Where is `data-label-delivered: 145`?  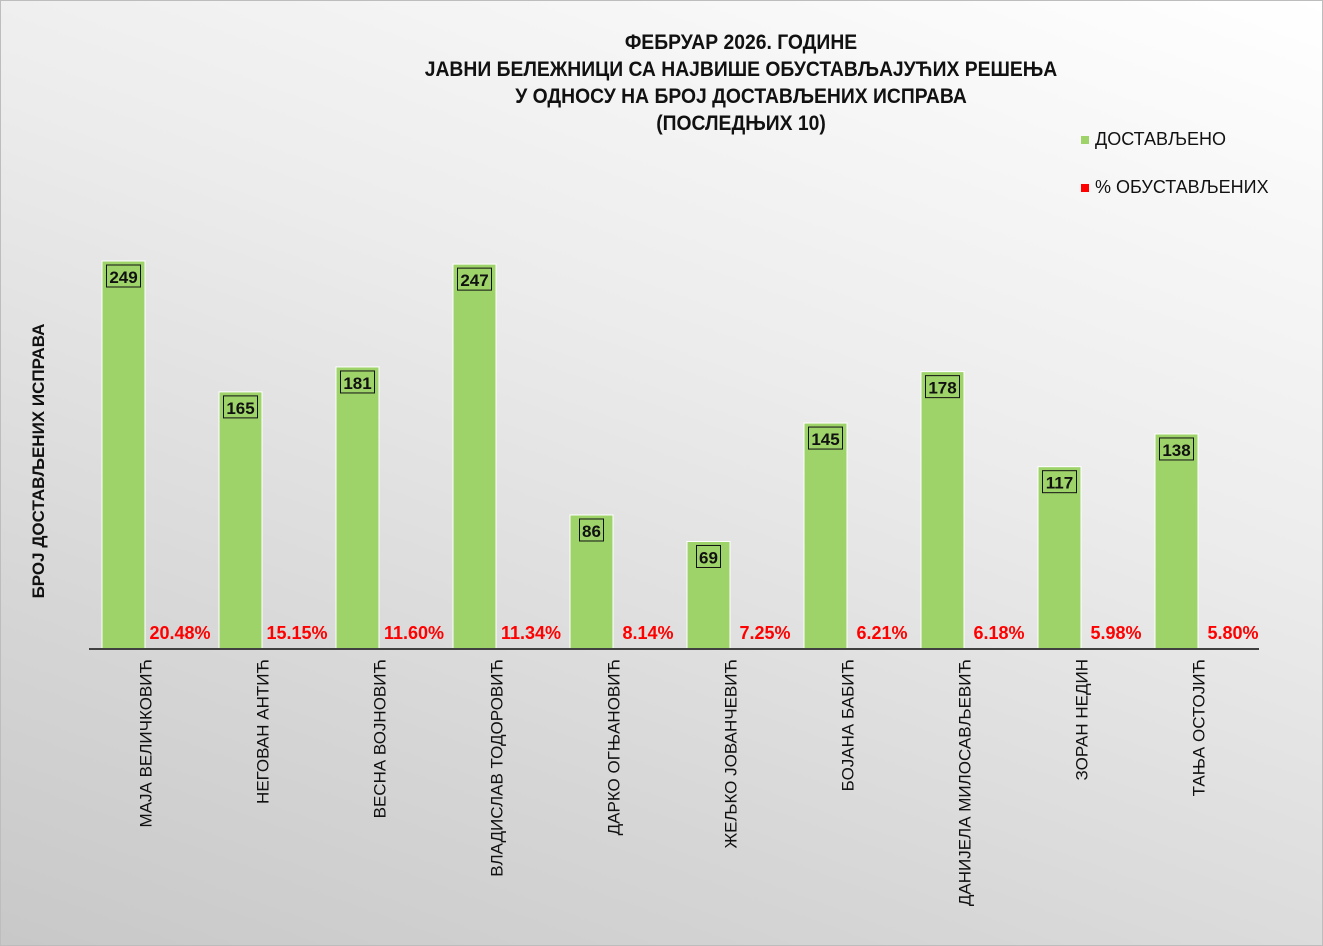 data-label-delivered: 145 is located at coordinates (825, 439).